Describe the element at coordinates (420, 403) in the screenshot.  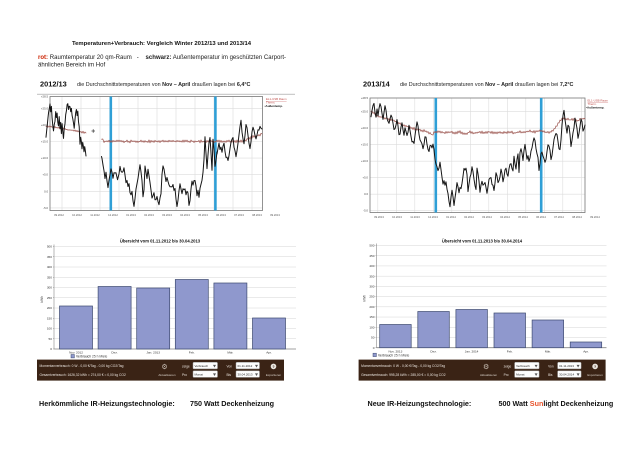
I see `svg-text: Neue IR-Heizungstechnologie:` at that location.